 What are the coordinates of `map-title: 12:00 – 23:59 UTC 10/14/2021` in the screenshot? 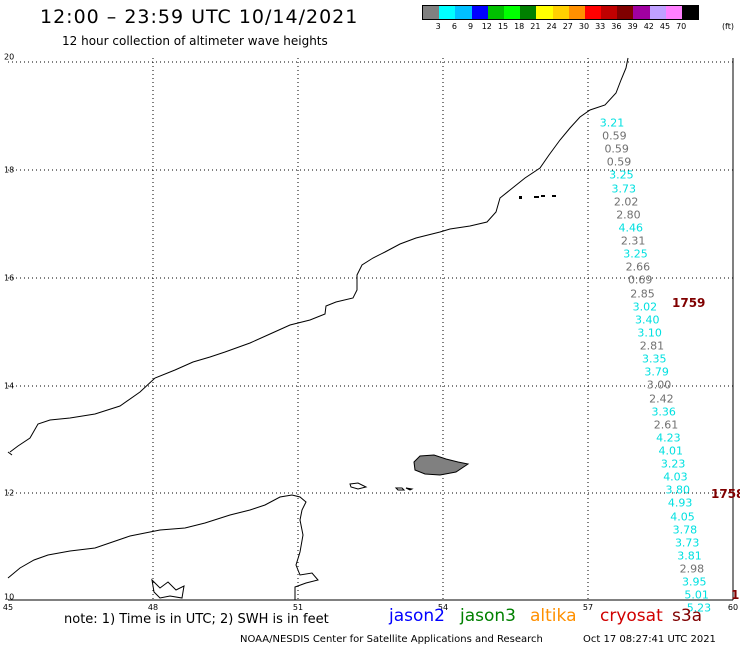 It's located at (199, 17).